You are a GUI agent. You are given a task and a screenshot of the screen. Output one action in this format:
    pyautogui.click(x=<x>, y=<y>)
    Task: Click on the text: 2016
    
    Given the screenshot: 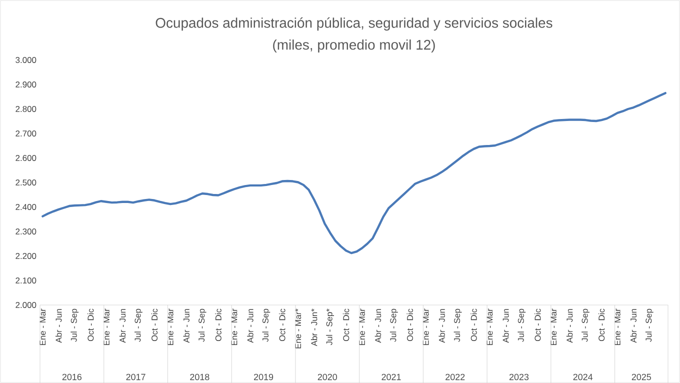 What is the action you would take?
    pyautogui.click(x=72, y=377)
    